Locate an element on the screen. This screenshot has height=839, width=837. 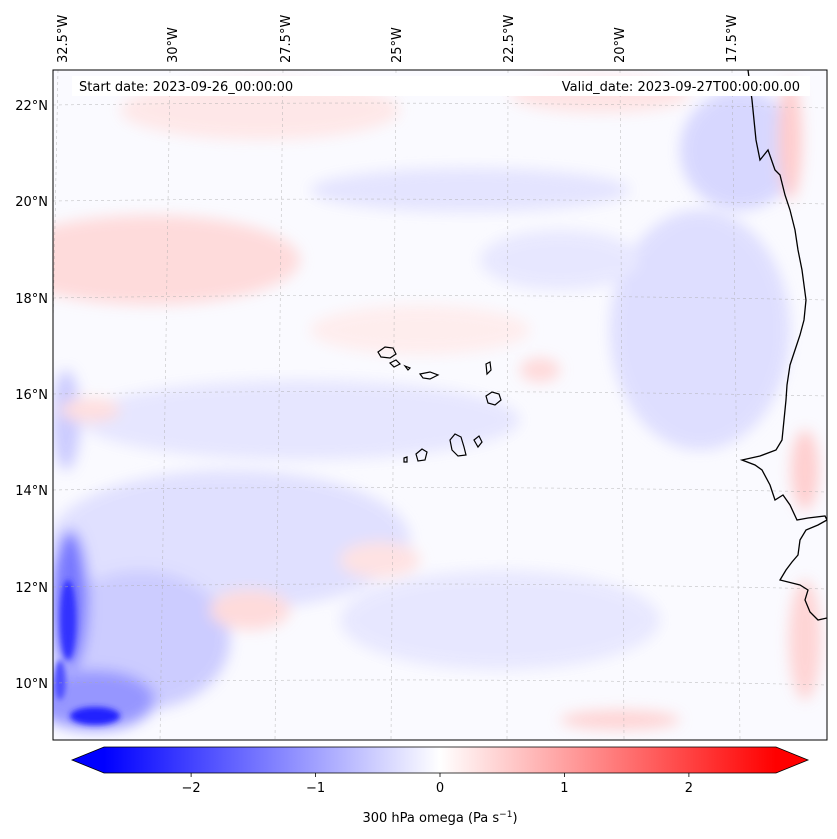
lon-label: 17.5°W is located at coordinates (732, 39).